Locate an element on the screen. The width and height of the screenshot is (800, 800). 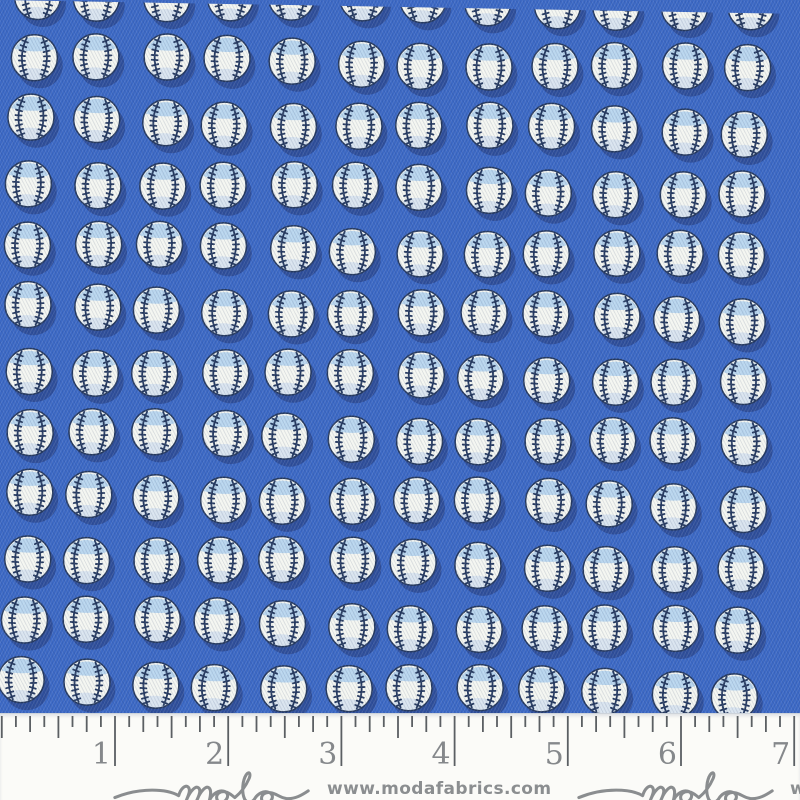
ruler-number: 3 is located at coordinates (328, 754).